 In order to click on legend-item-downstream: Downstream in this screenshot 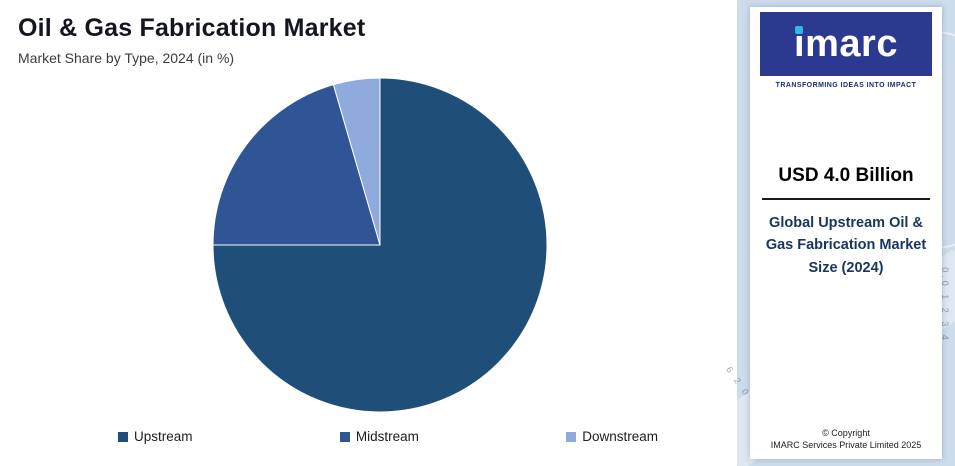, I will do `click(612, 436)`.